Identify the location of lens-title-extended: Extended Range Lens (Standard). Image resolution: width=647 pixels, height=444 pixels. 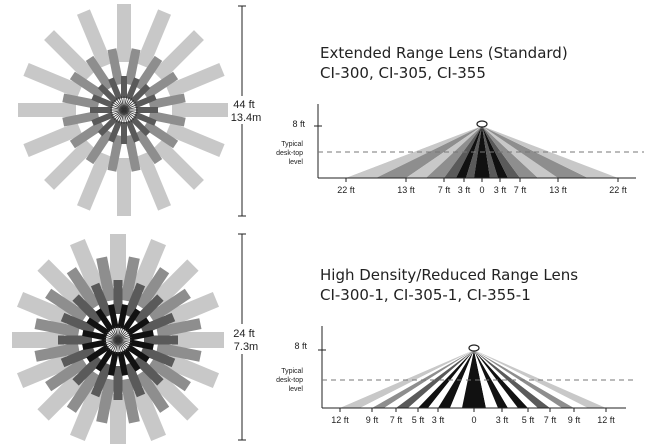
(444, 53).